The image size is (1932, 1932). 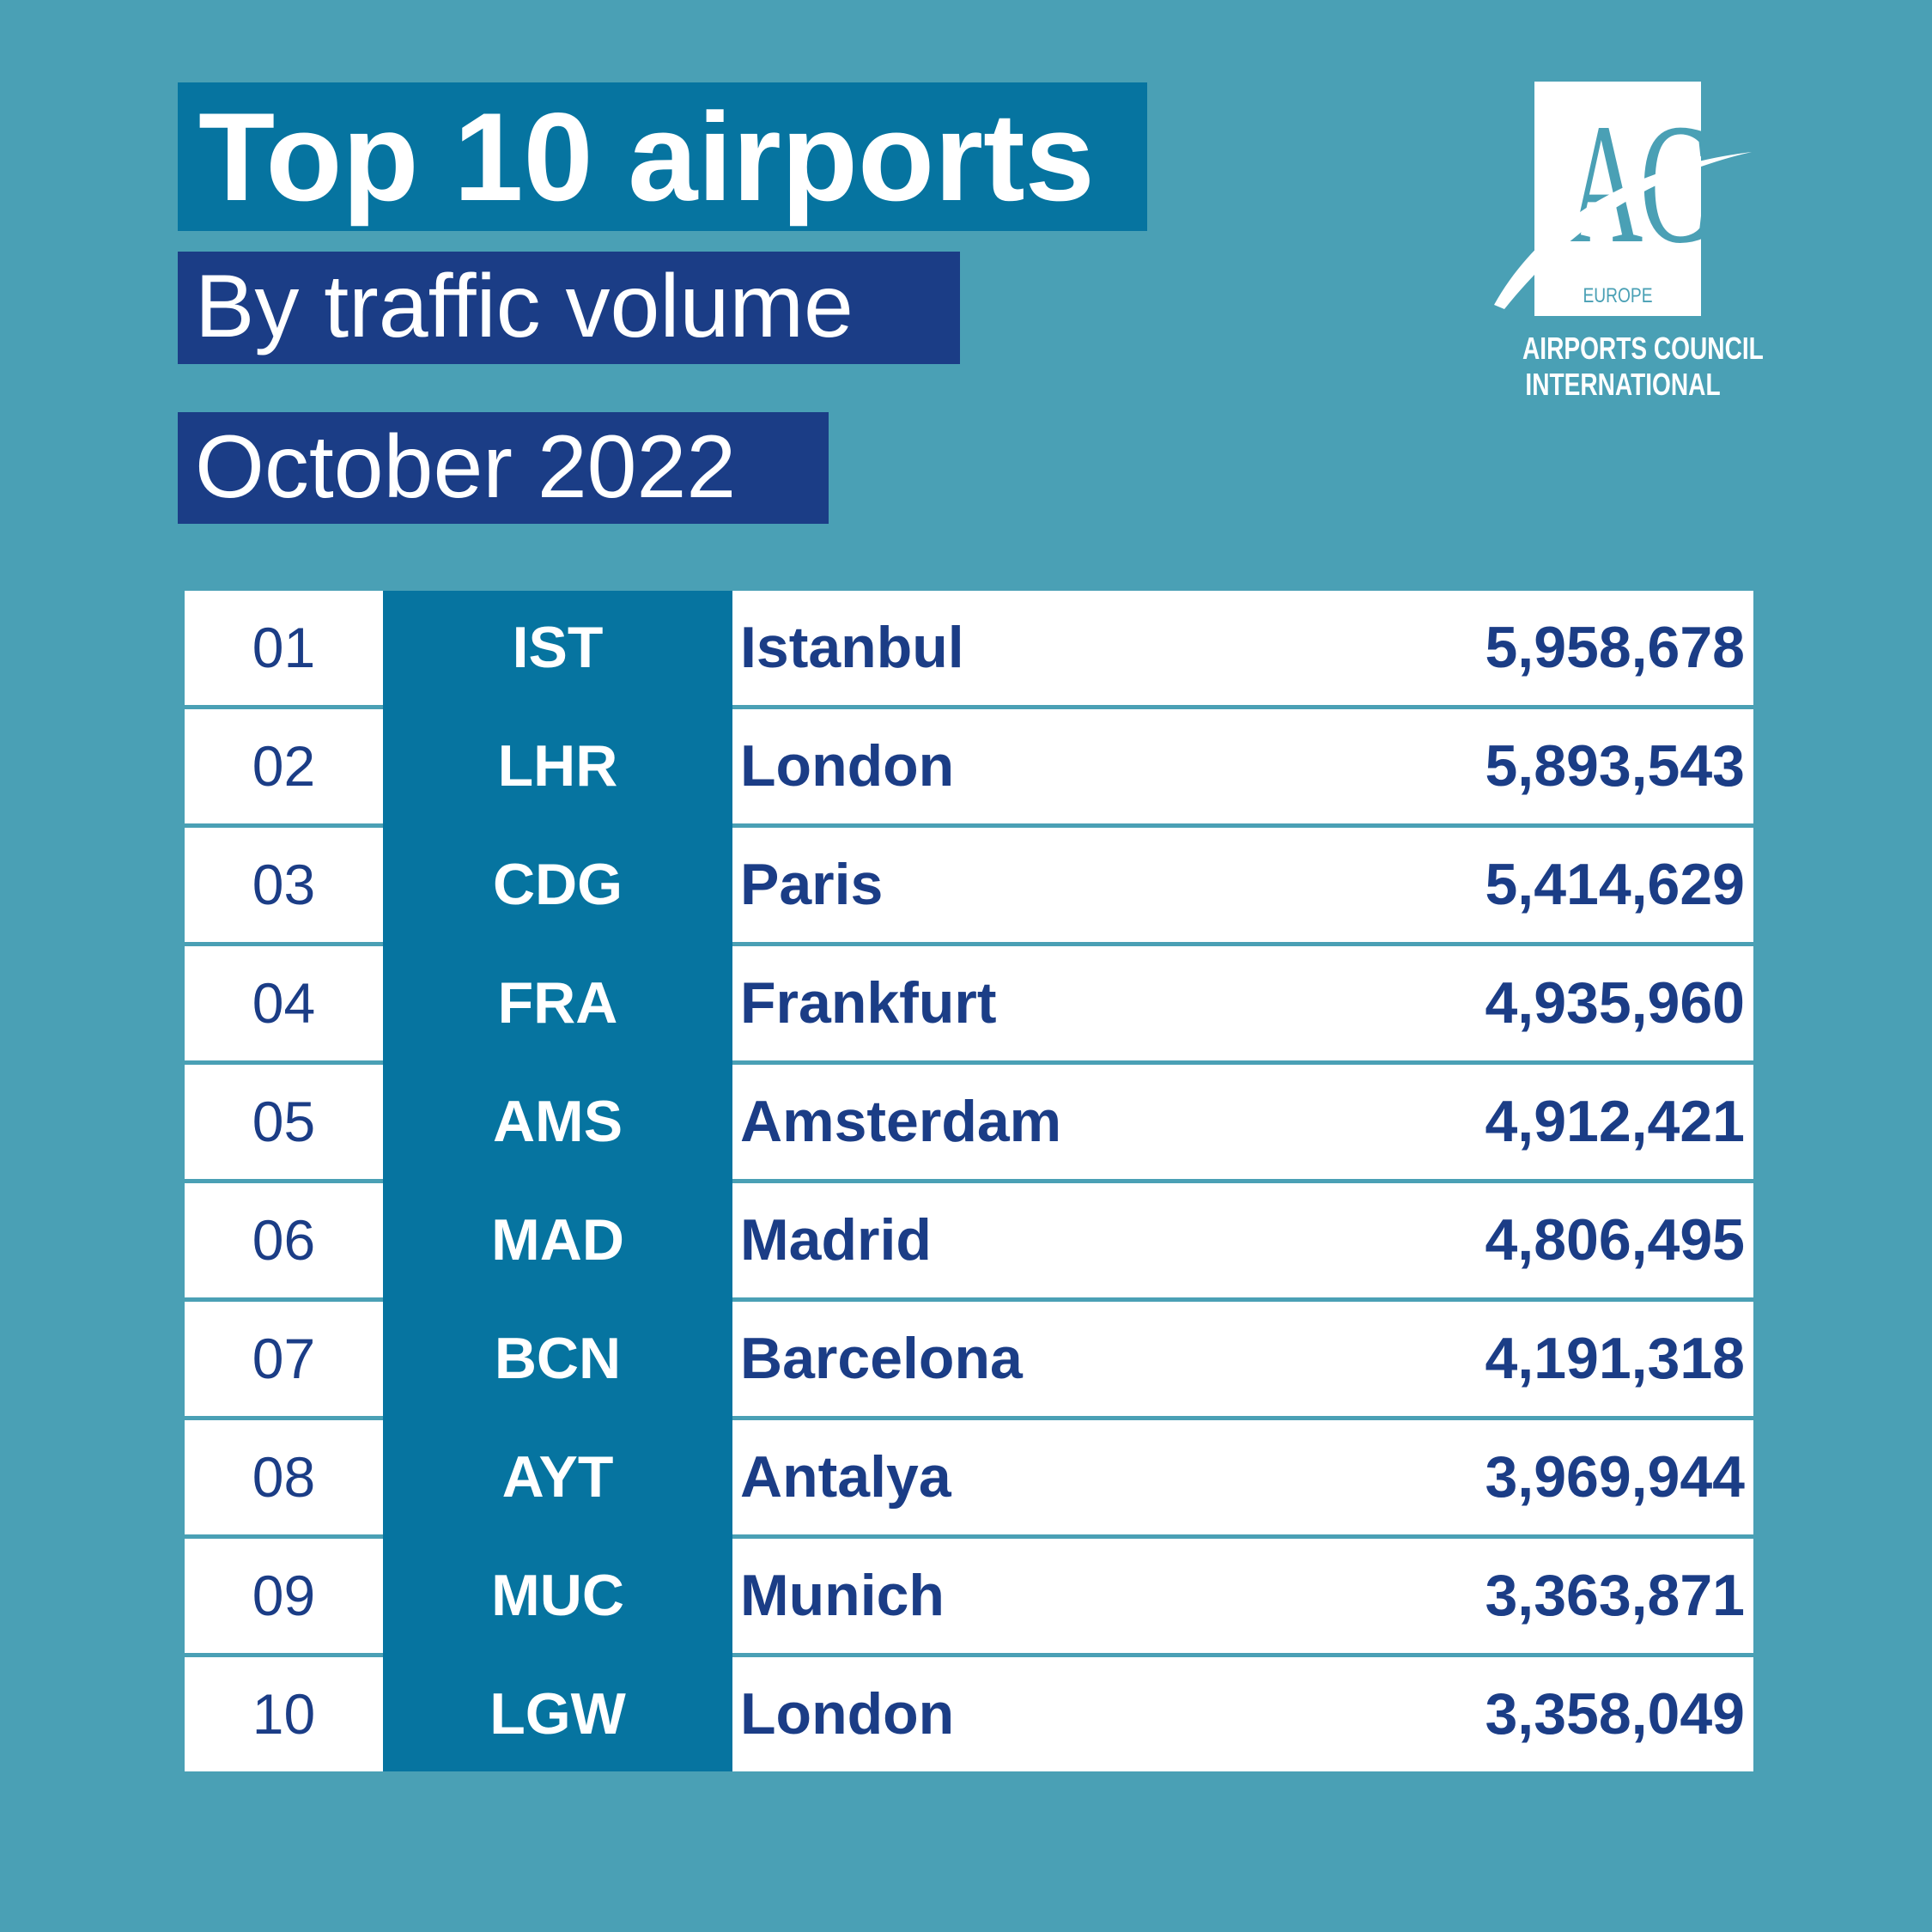 I want to click on page-title: Top 10 airports, so click(x=662, y=156).